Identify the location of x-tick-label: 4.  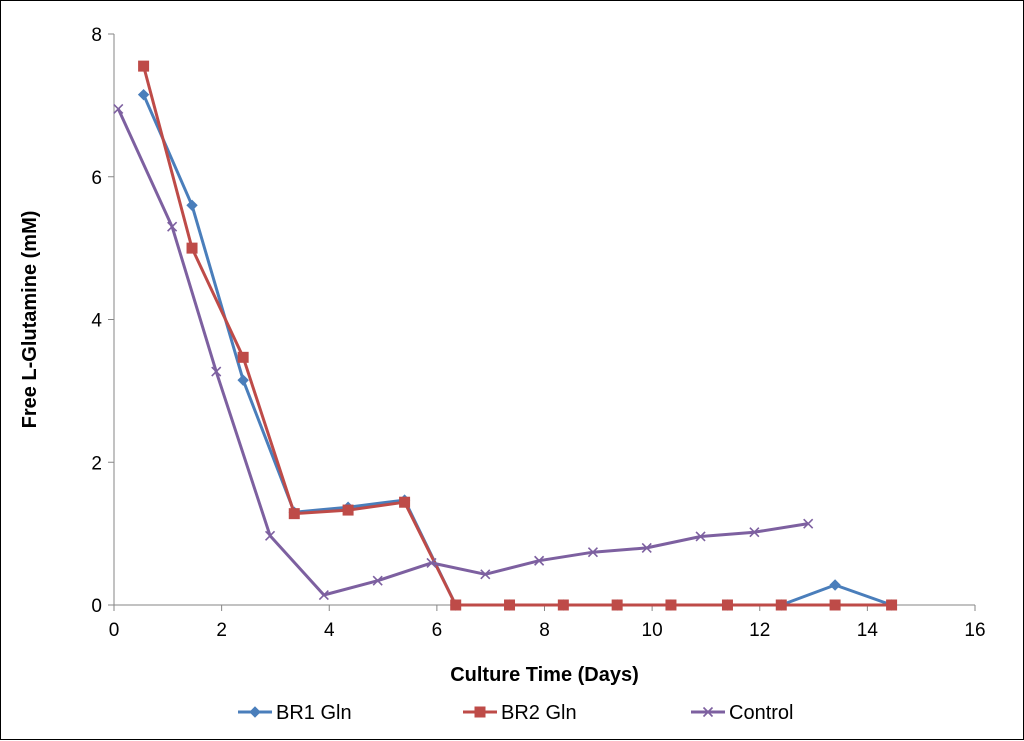
(329, 630).